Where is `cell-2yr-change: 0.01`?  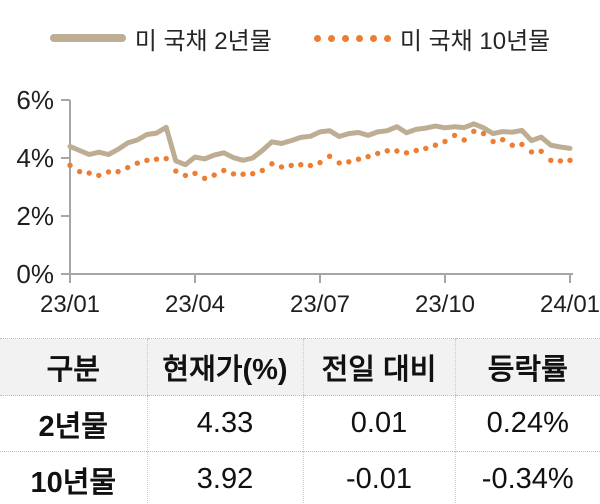
cell-2yr-change: 0.01 is located at coordinates (378, 423).